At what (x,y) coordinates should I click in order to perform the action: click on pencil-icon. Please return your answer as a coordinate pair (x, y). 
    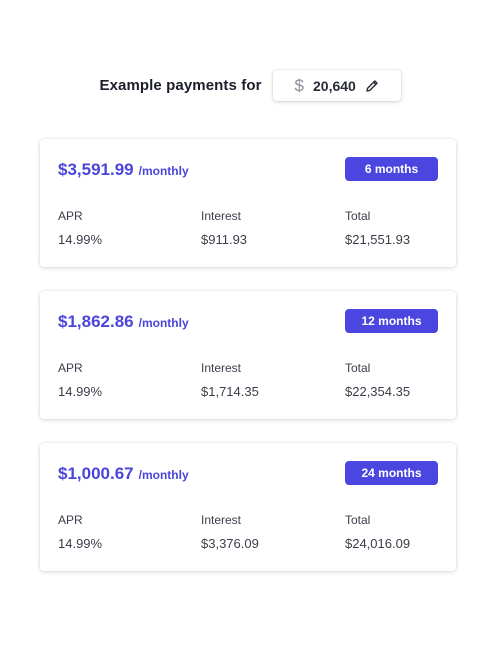
    Looking at the image, I should click on (372, 86).